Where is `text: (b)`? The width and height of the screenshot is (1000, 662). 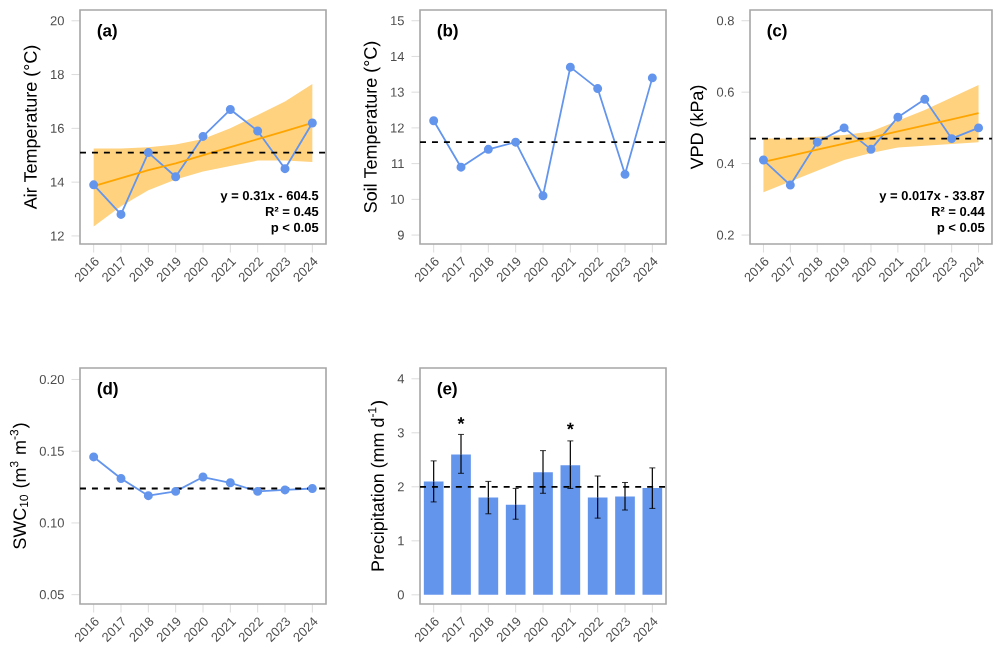
text: (b) is located at coordinates (447, 32).